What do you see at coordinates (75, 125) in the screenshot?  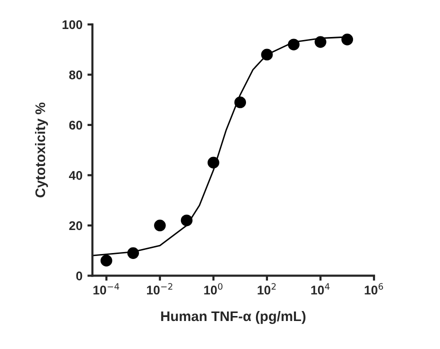 I see `y-tick-label: 60` at bounding box center [75, 125].